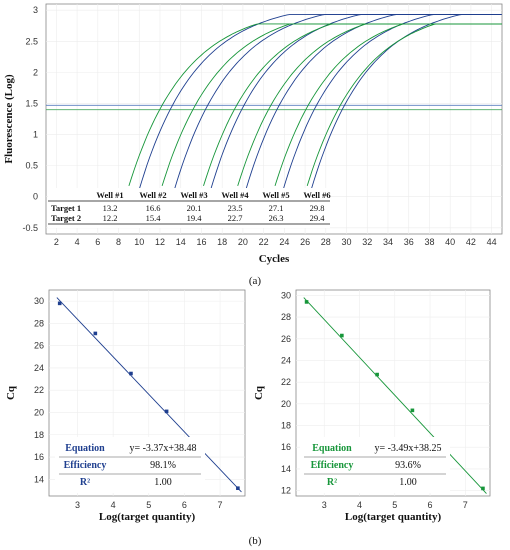 Image resolution: width=510 pixels, height=550 pixels. What do you see at coordinates (347, 242) in the screenshot?
I see `x-tick-label: 30` at bounding box center [347, 242].